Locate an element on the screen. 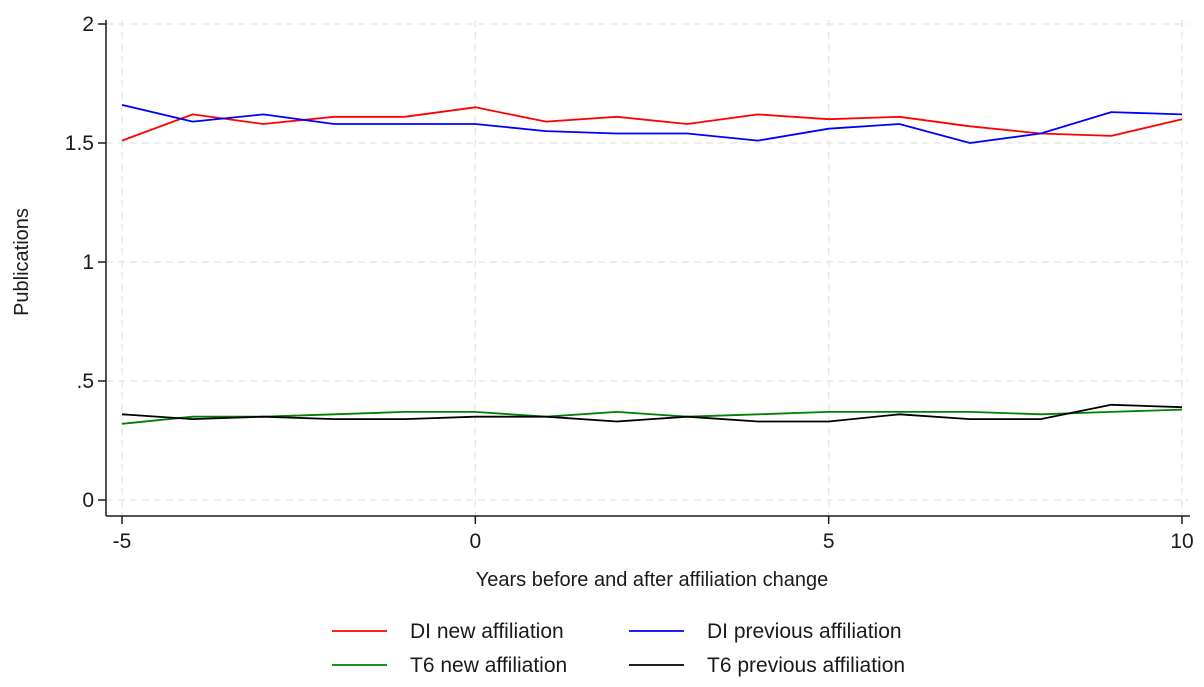 Image resolution: width=1204 pixels, height=687 pixels. y-tick-label: 2 is located at coordinates (88, 24).